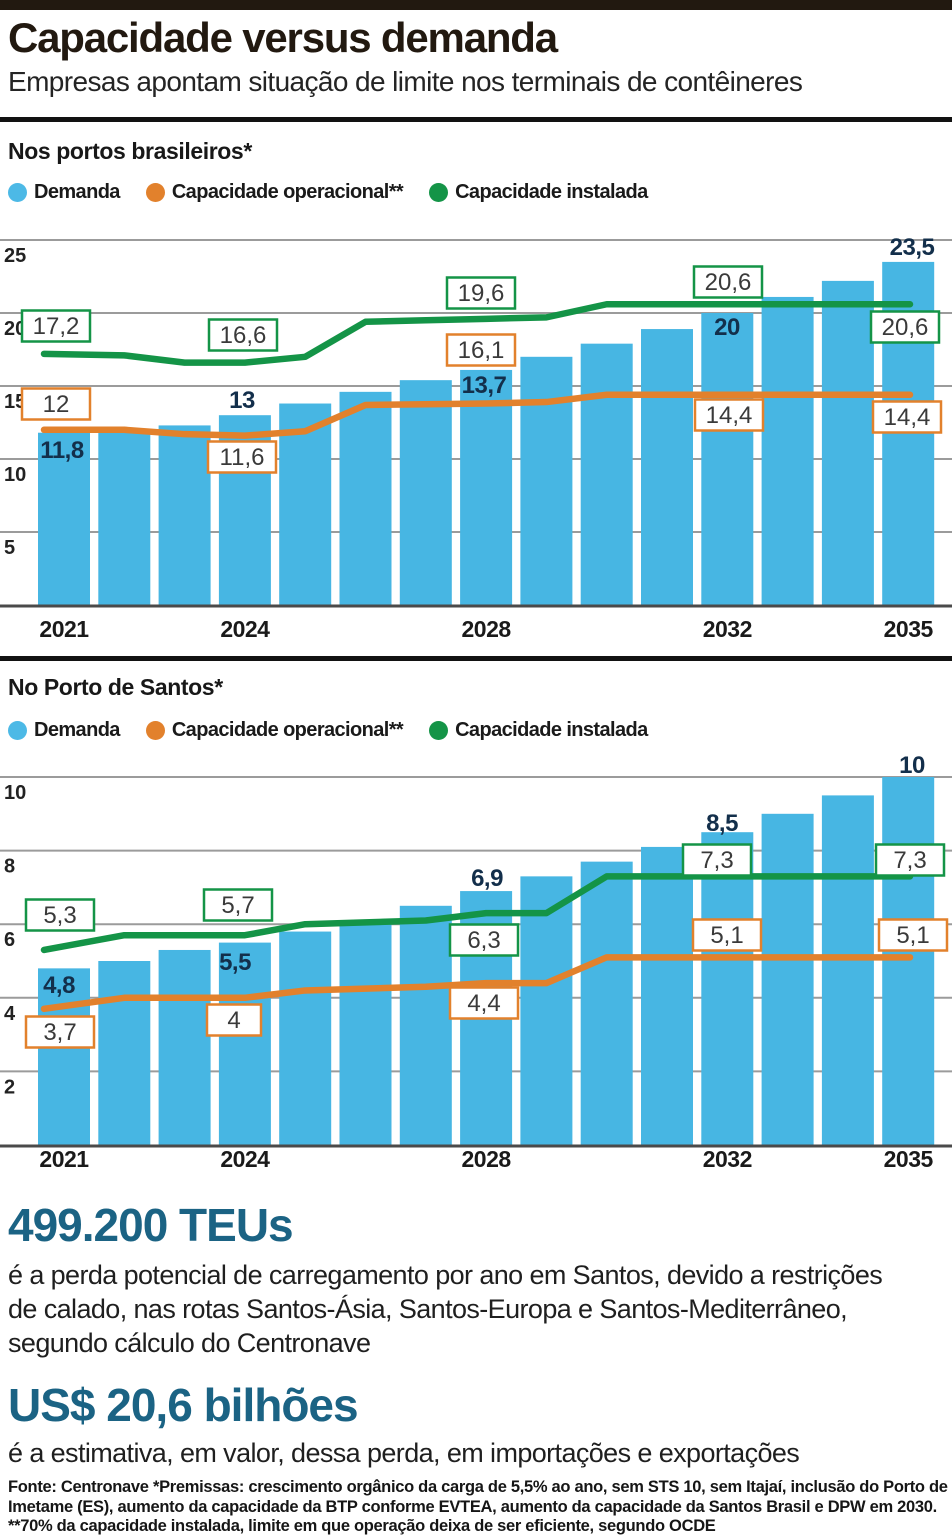  I want to click on bar-2032, so click(727, 459).